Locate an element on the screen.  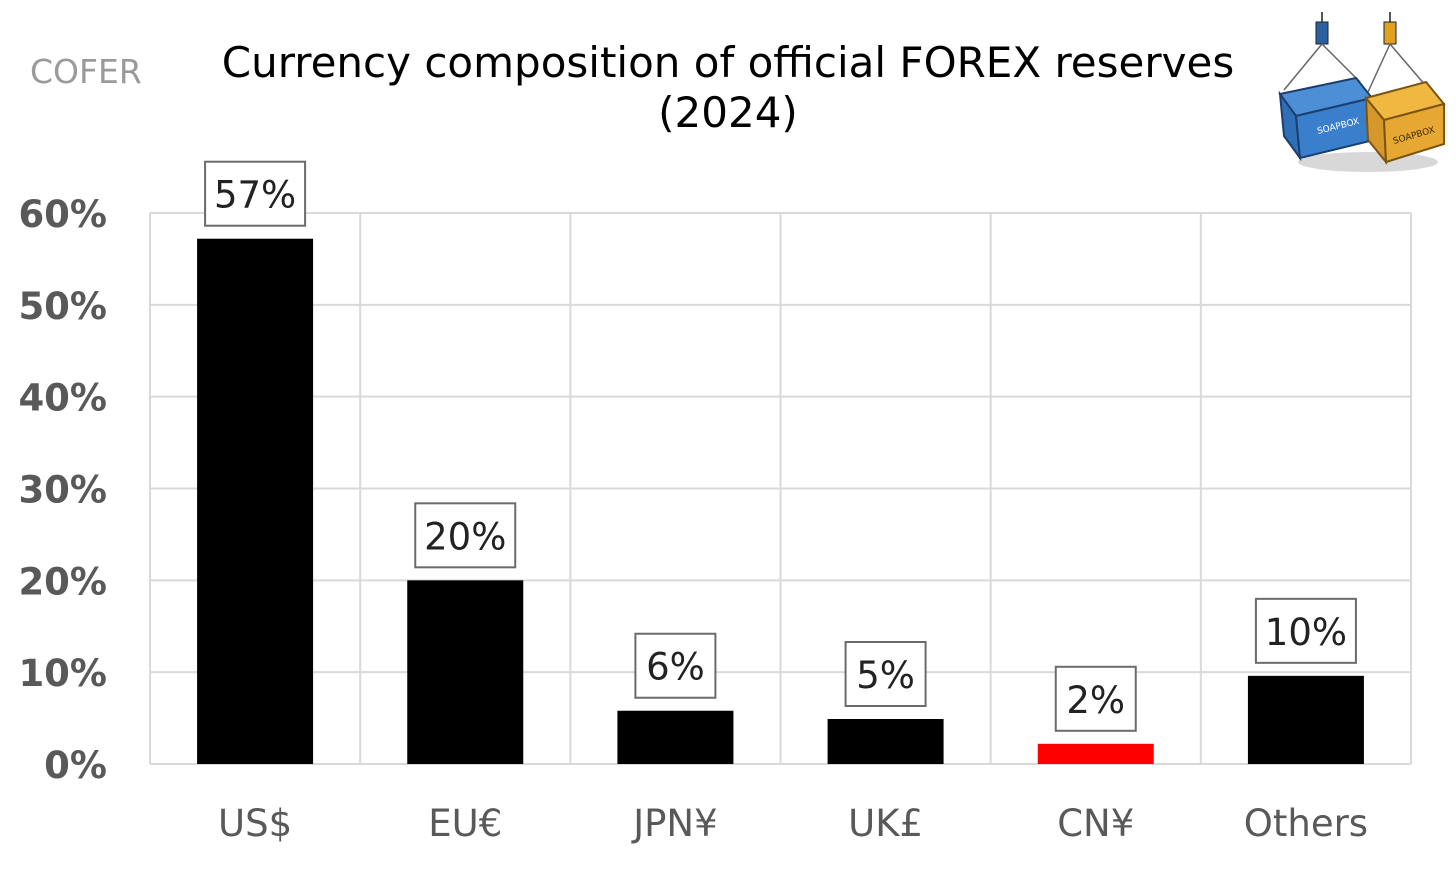
x-category-label: US$ is located at coordinates (255, 823).